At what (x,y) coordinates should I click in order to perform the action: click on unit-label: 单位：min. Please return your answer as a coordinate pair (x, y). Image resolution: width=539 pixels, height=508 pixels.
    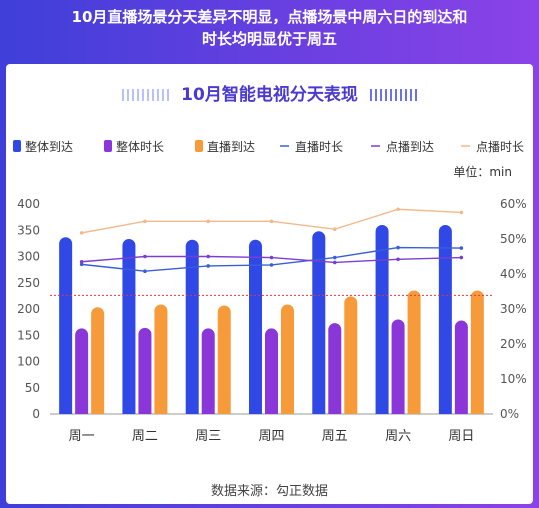
    Looking at the image, I should click on (482, 171).